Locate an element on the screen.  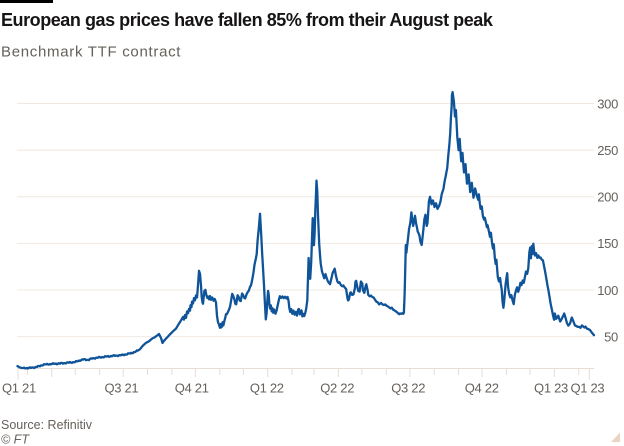
svg-text: 100 is located at coordinates (607, 290).